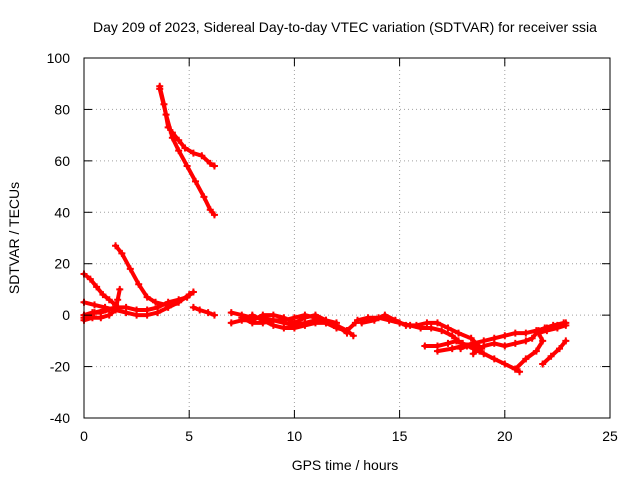 This screenshot has height=480, width=640. I want to click on y-tick-label: 0, so click(66, 315).